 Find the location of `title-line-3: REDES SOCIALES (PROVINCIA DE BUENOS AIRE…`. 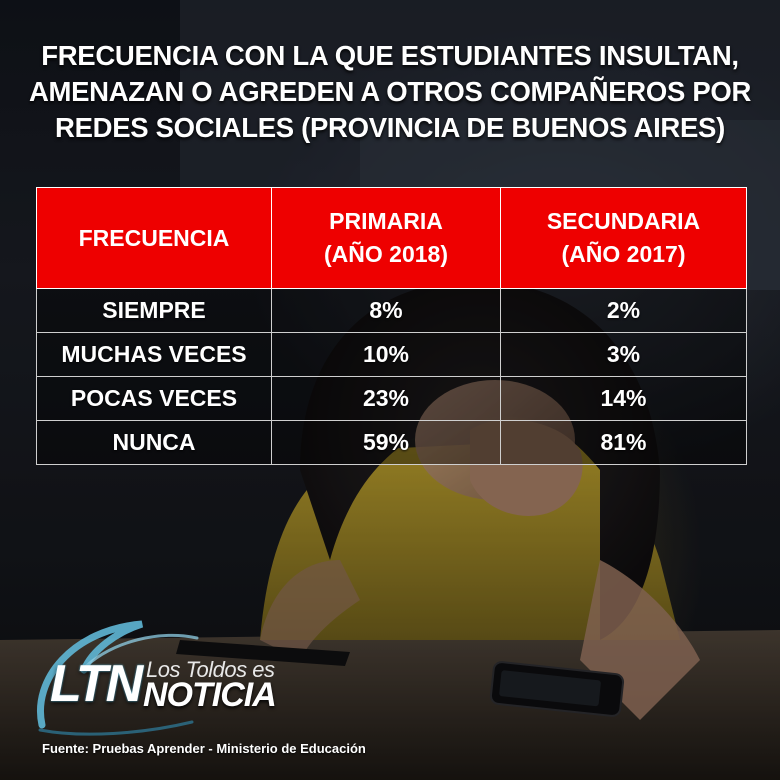

title-line-3: REDES SOCIALES (PROVINCIA DE BUENOS AIRE… is located at coordinates (390, 127).